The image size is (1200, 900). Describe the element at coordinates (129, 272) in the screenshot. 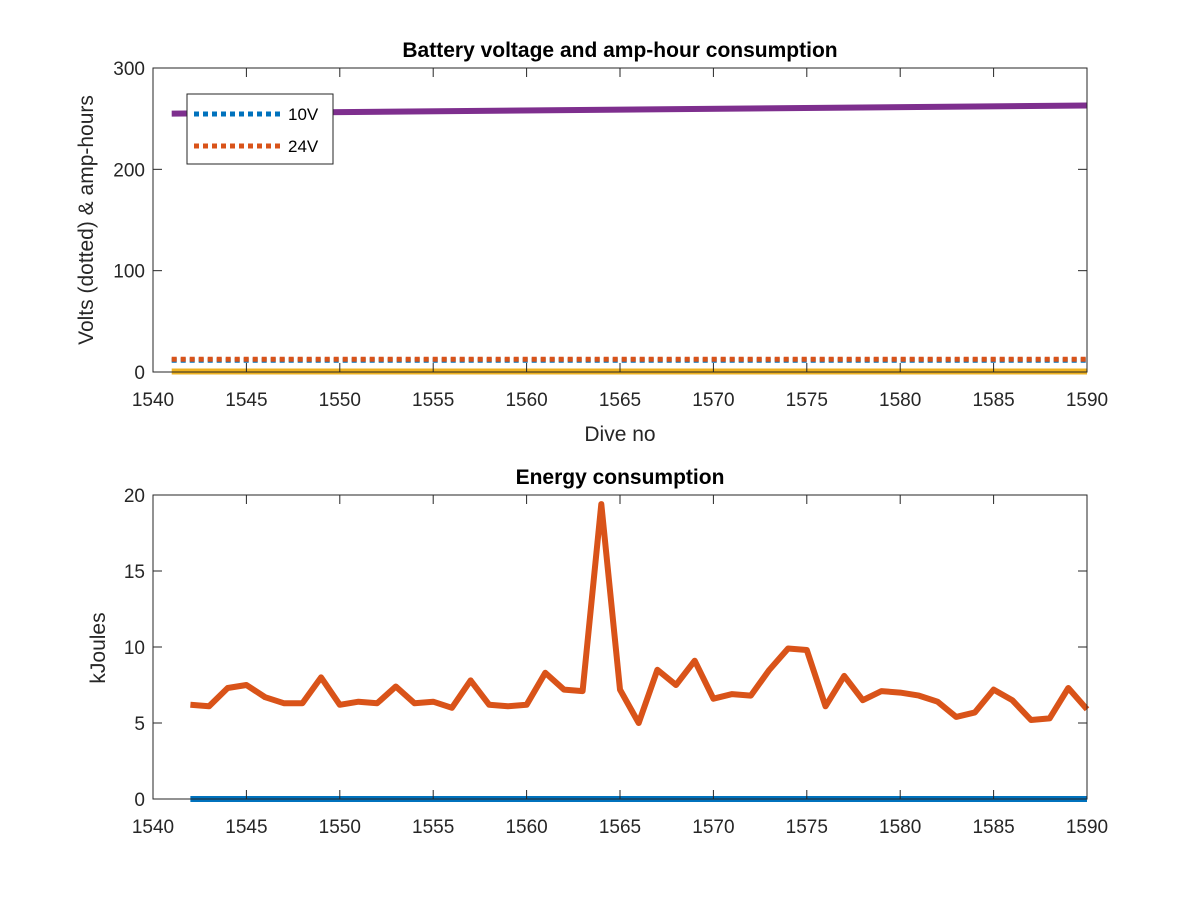

I see `y-tick-label: 100` at that location.